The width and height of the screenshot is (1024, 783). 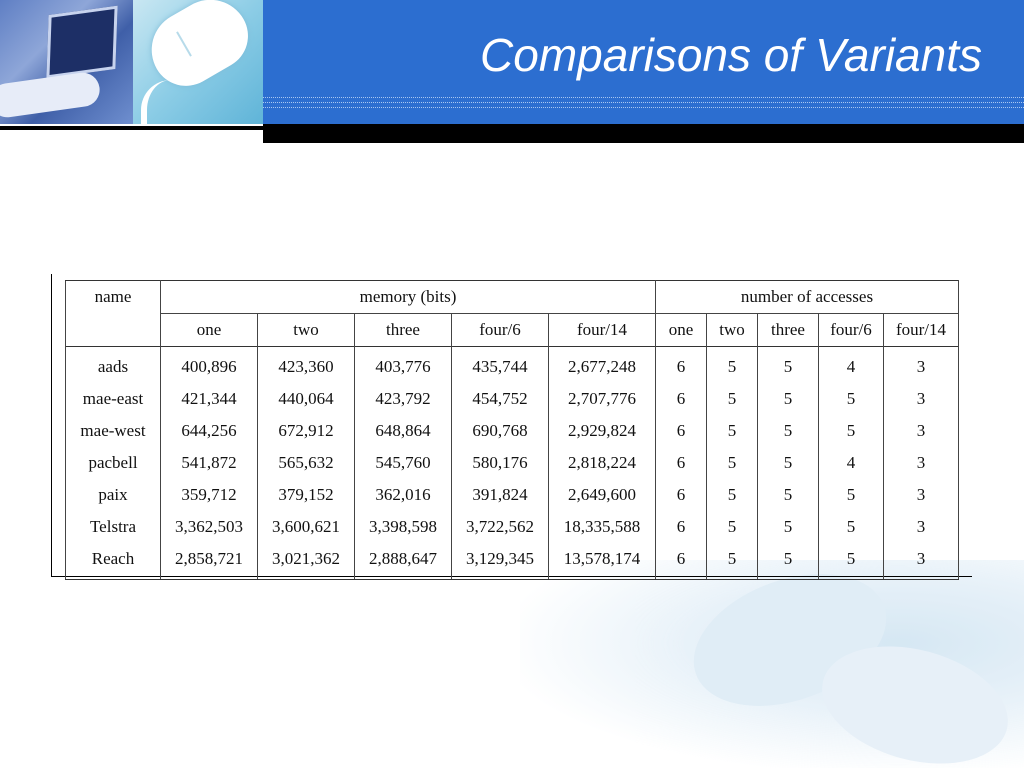 What do you see at coordinates (807, 297) in the screenshot?
I see `group-header-accesses: number of accesses` at bounding box center [807, 297].